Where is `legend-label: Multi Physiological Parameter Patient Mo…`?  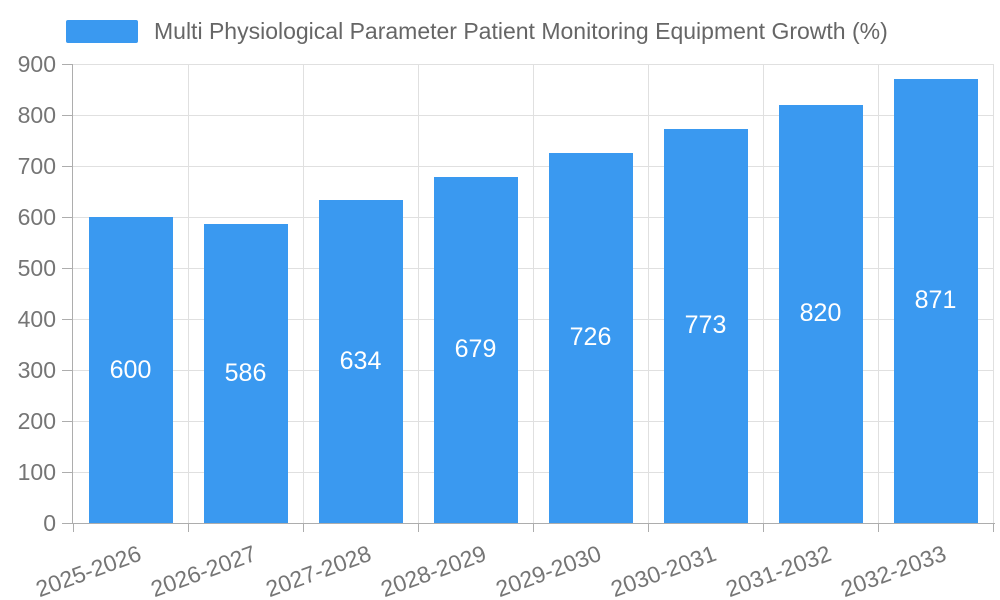
legend-label: Multi Physiological Parameter Patient Mo… is located at coordinates (521, 31).